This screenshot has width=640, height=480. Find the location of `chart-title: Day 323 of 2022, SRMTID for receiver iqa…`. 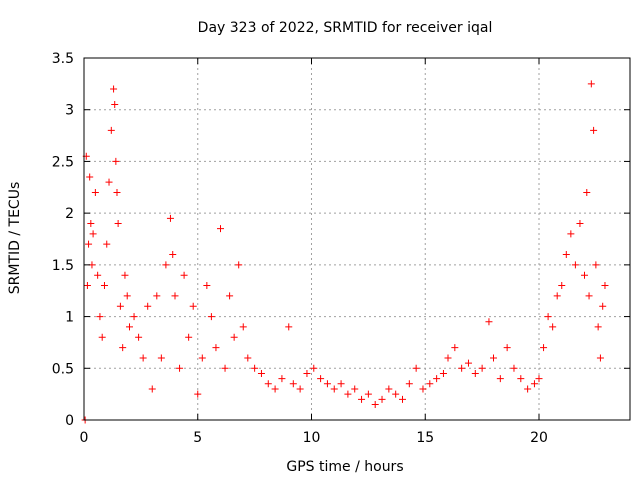

chart-title: Day 323 of 2022, SRMTID for receiver iqa… is located at coordinates (345, 28).